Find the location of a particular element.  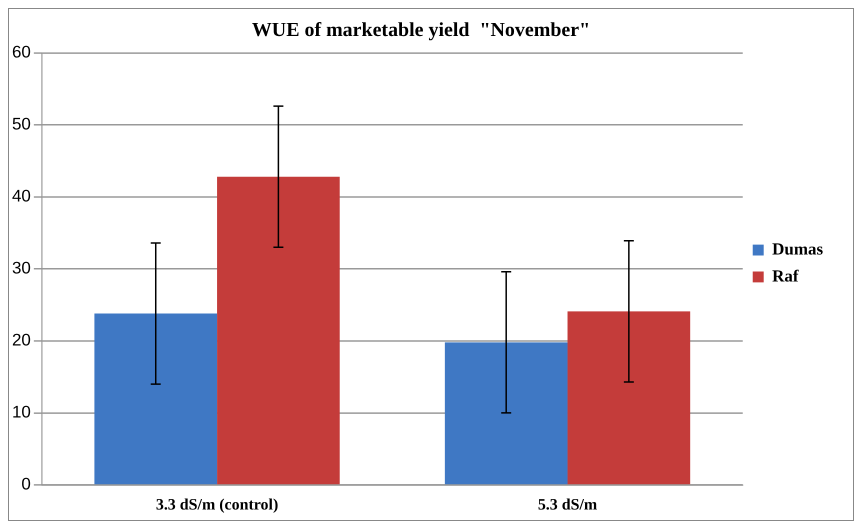

legend-label: Dumas is located at coordinates (798, 248).